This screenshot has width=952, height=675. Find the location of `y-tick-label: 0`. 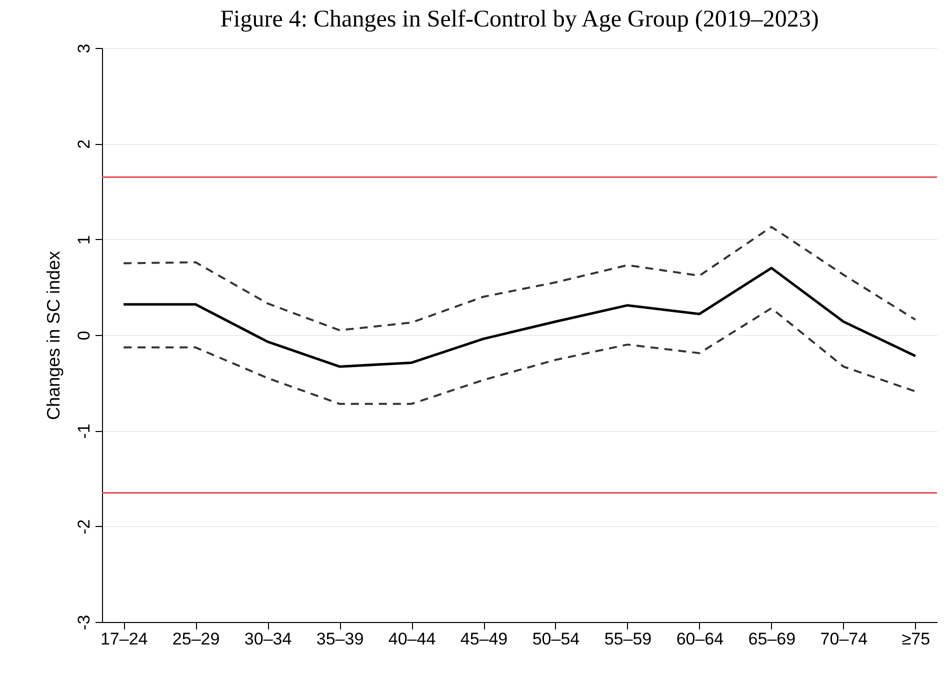

y-tick-label: 0 is located at coordinates (84, 335).